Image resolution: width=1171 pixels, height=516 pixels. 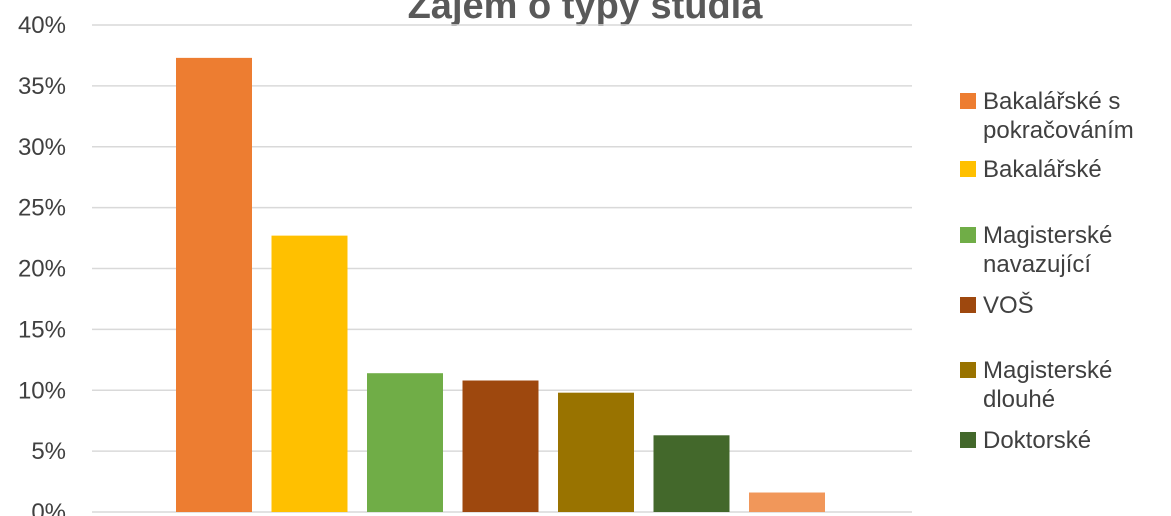 What do you see at coordinates (42, 25) in the screenshot?
I see `y-tick-label: 40%` at bounding box center [42, 25].